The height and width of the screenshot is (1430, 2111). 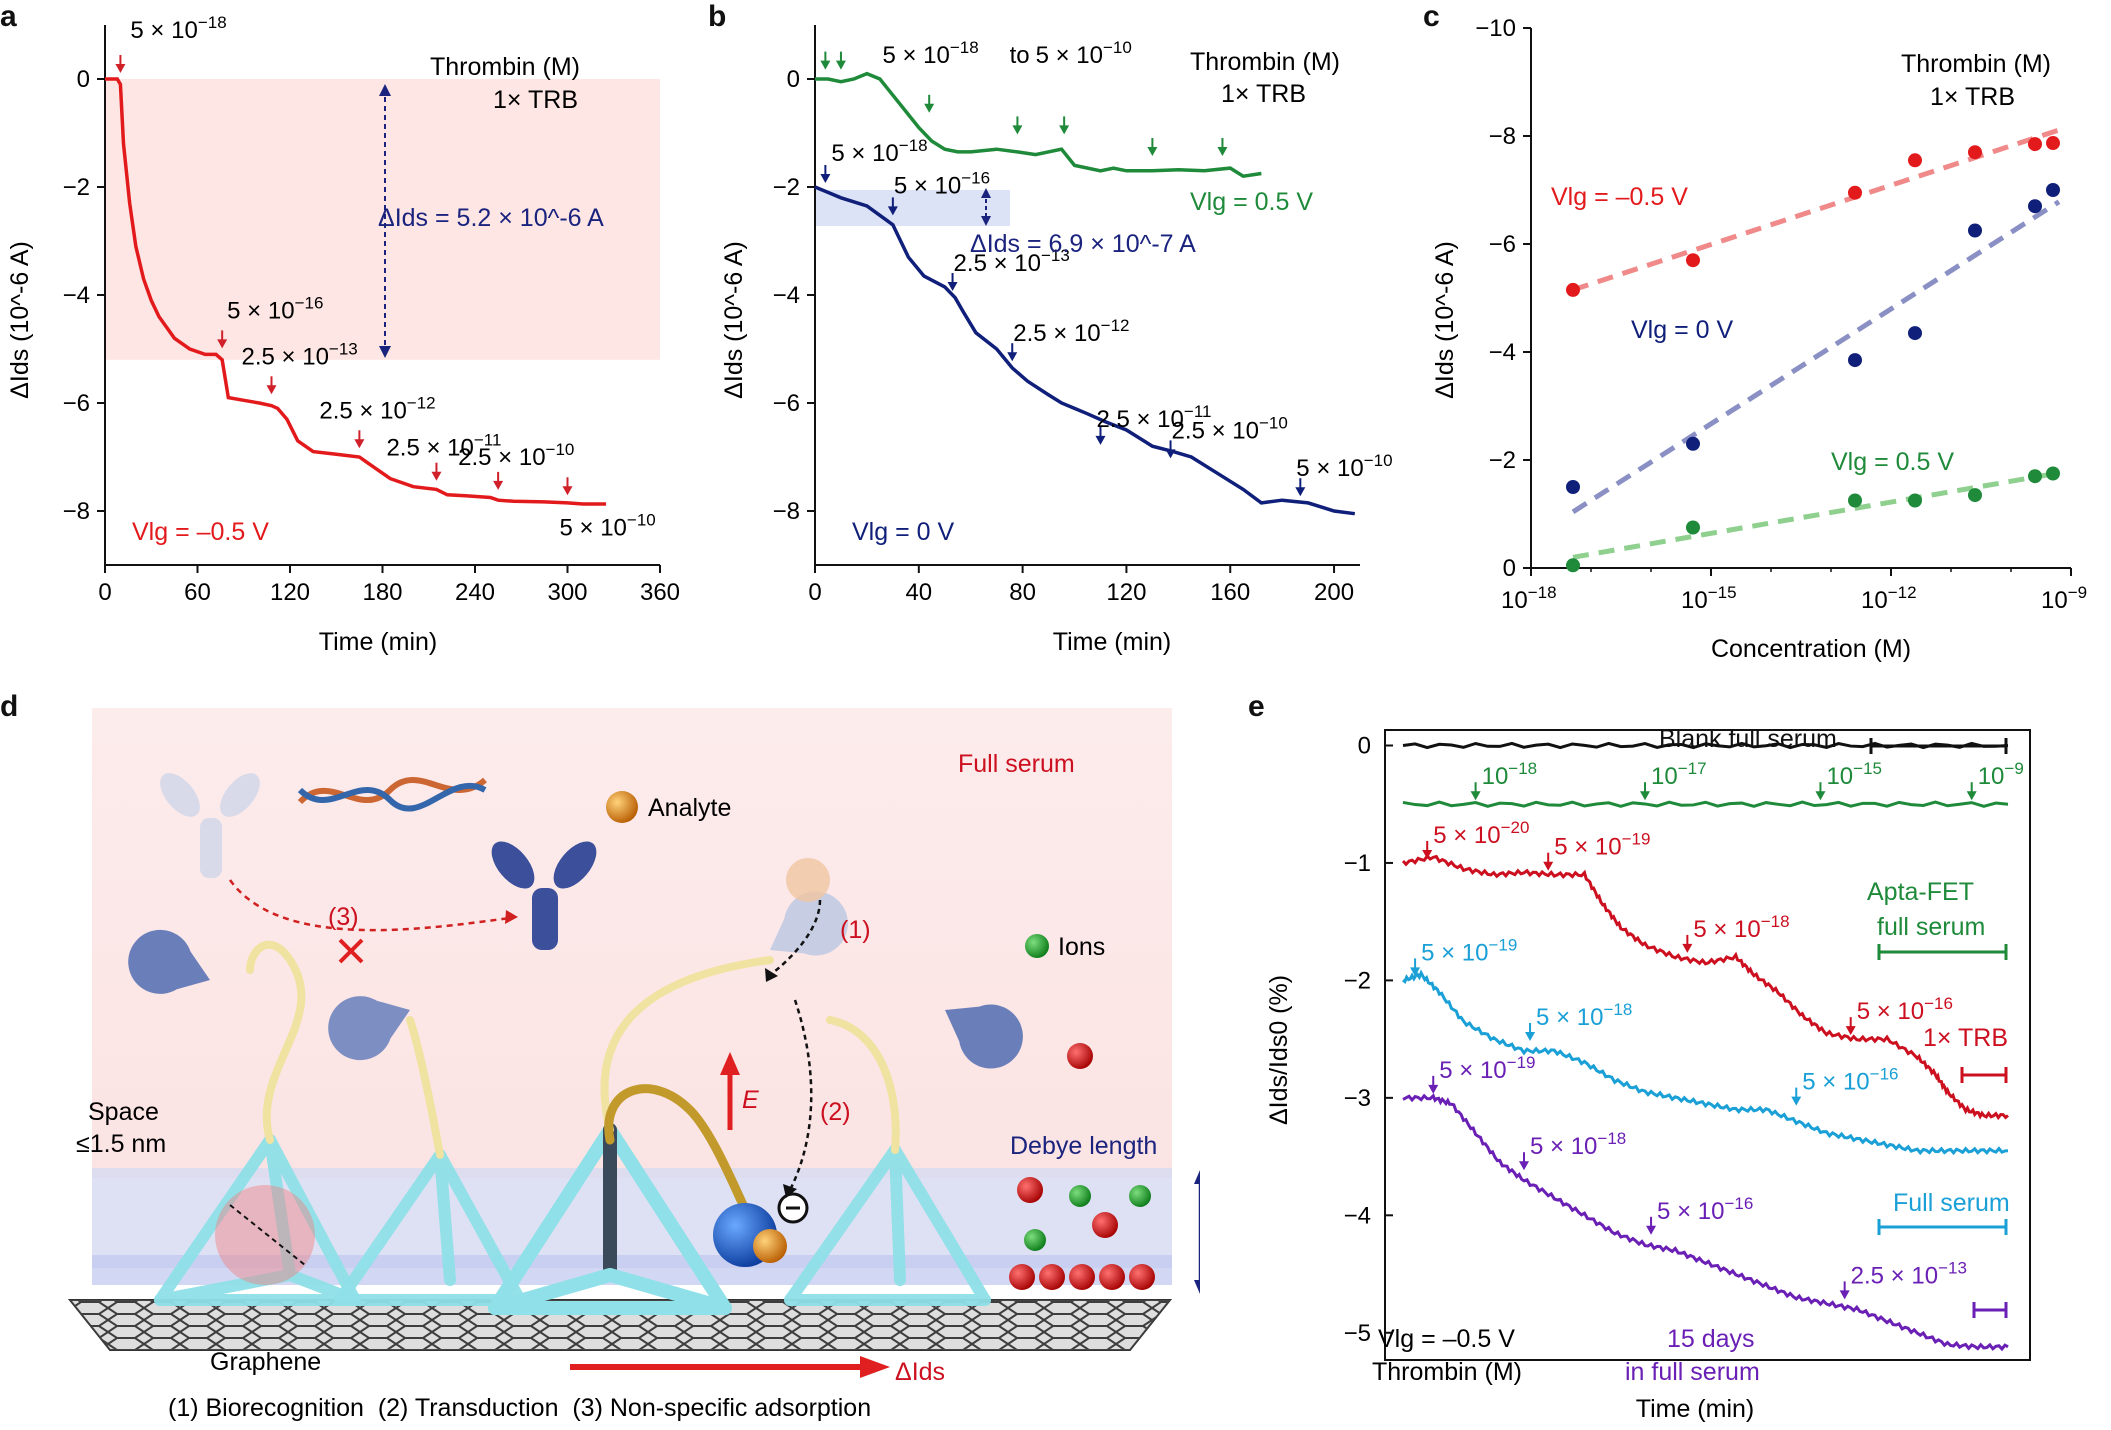 What do you see at coordinates (1445, 320) in the screenshot?
I see `chart-c-ylabel: ΔIds (10^-6 A)` at bounding box center [1445, 320].